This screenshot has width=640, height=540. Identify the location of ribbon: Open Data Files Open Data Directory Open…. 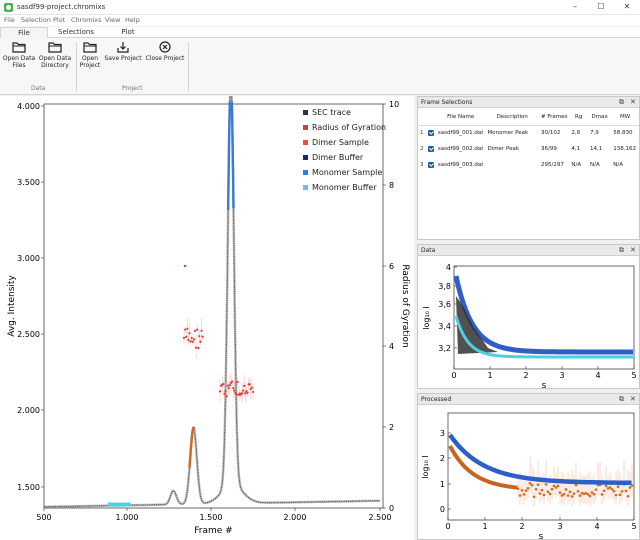
(320, 66).